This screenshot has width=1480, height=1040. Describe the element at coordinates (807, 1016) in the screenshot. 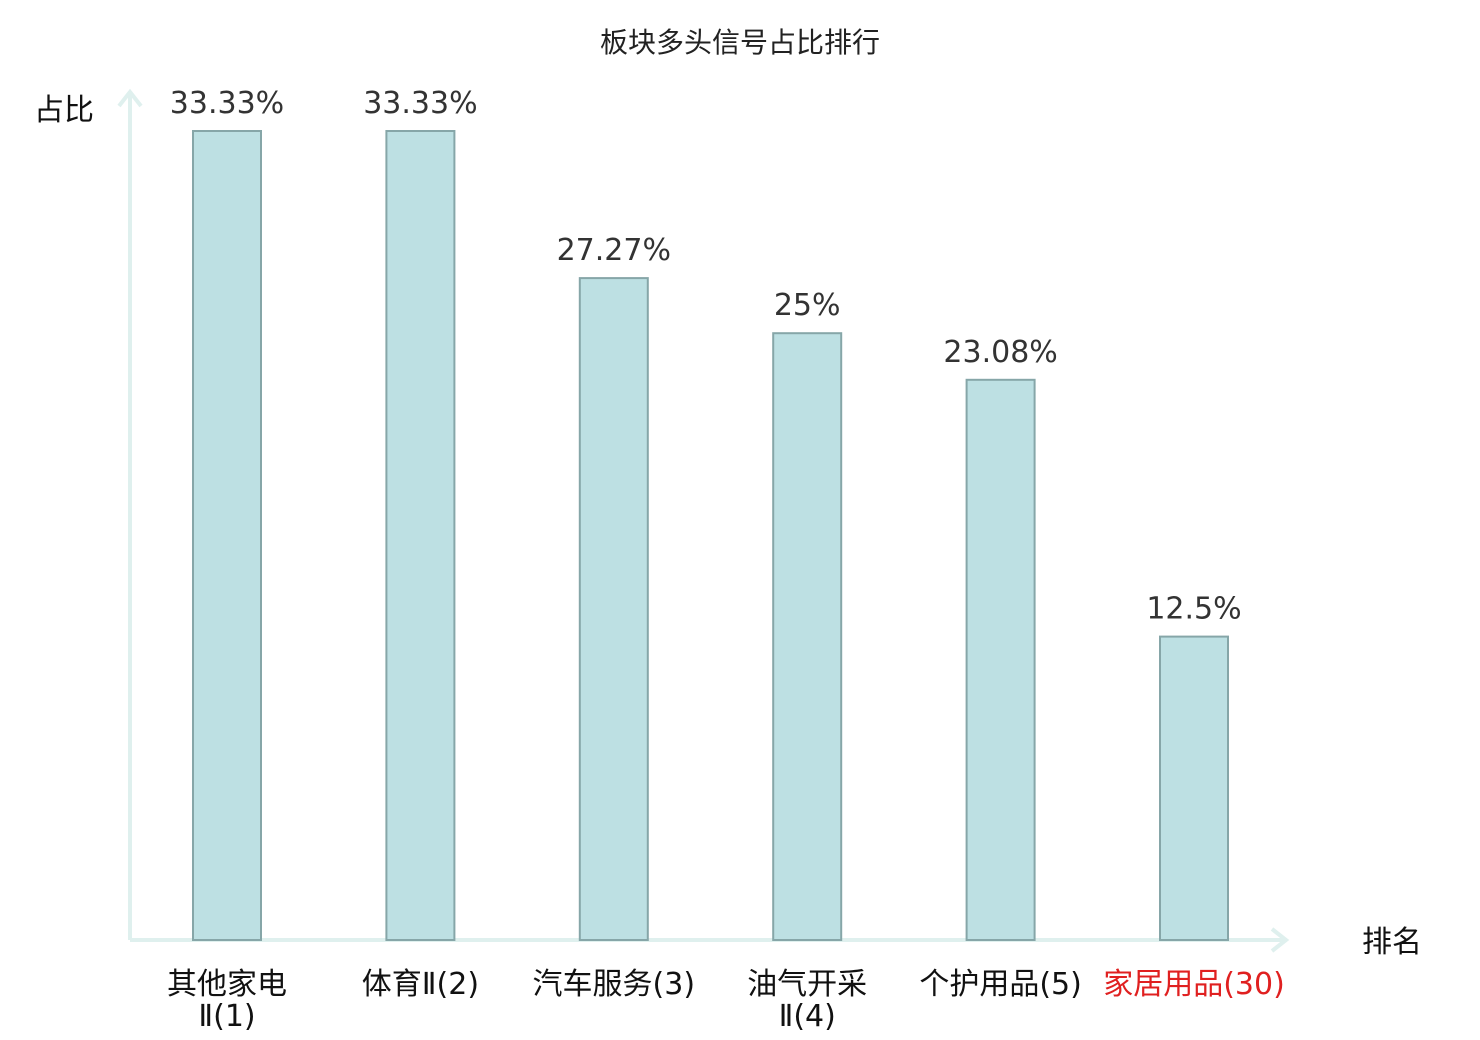

I see `x-tick-label: Ⅱ(4)` at that location.